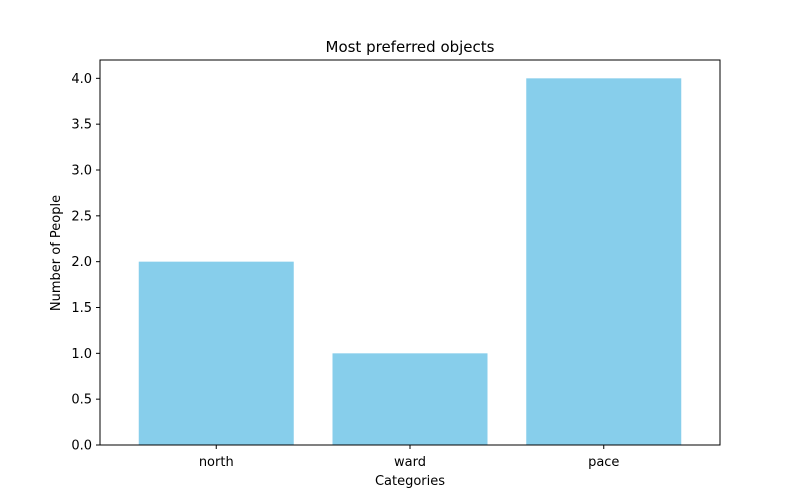 Image resolution: width=800 pixels, height=500 pixels. What do you see at coordinates (604, 261) in the screenshot?
I see `bar-pace` at bounding box center [604, 261].